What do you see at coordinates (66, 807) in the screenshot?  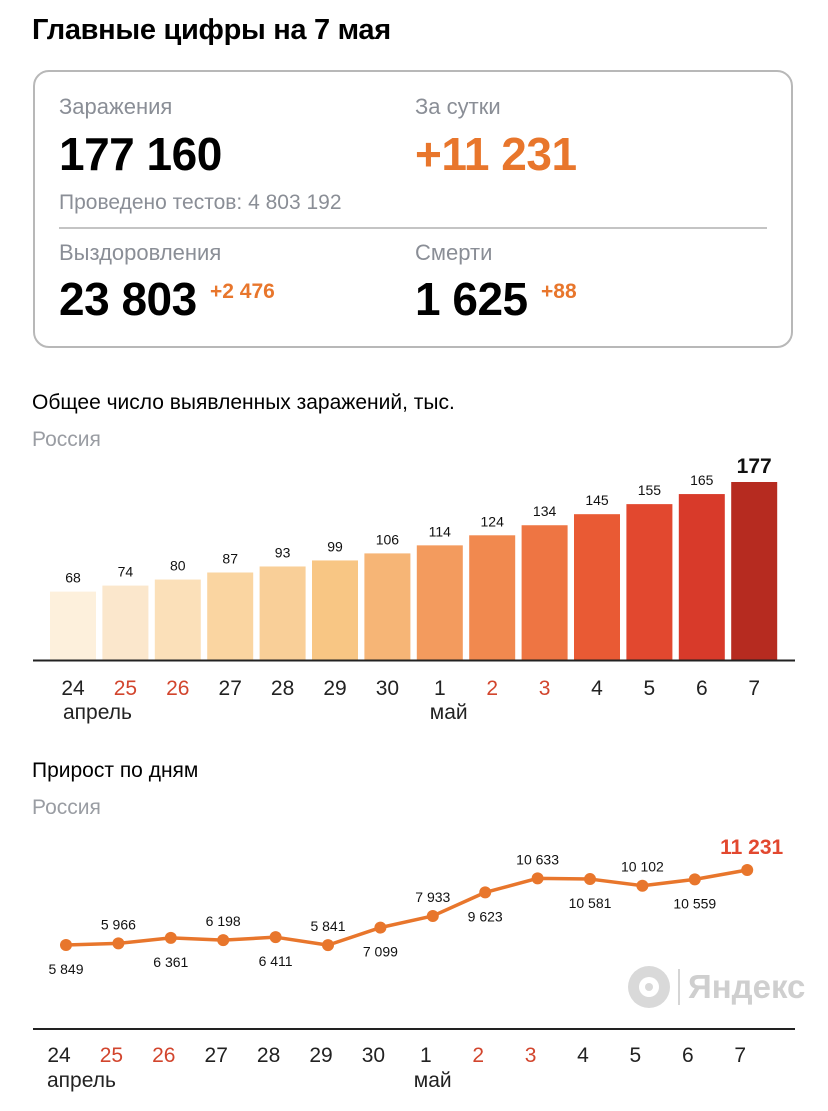 I see `line-chart-subtitle: Россия` at bounding box center [66, 807].